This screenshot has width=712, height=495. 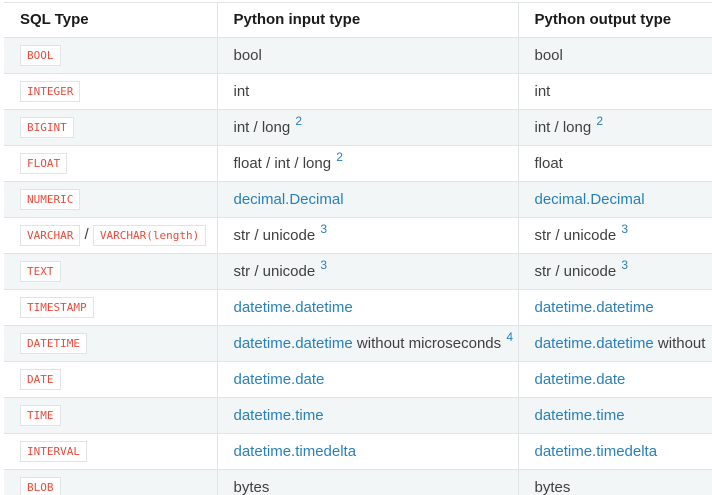 What do you see at coordinates (47, 127) in the screenshot?
I see `sql-type-code-literal: BIGINT` at bounding box center [47, 127].